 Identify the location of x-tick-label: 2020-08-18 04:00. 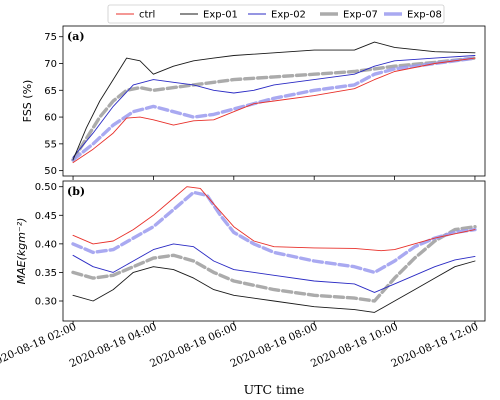
(113, 345).